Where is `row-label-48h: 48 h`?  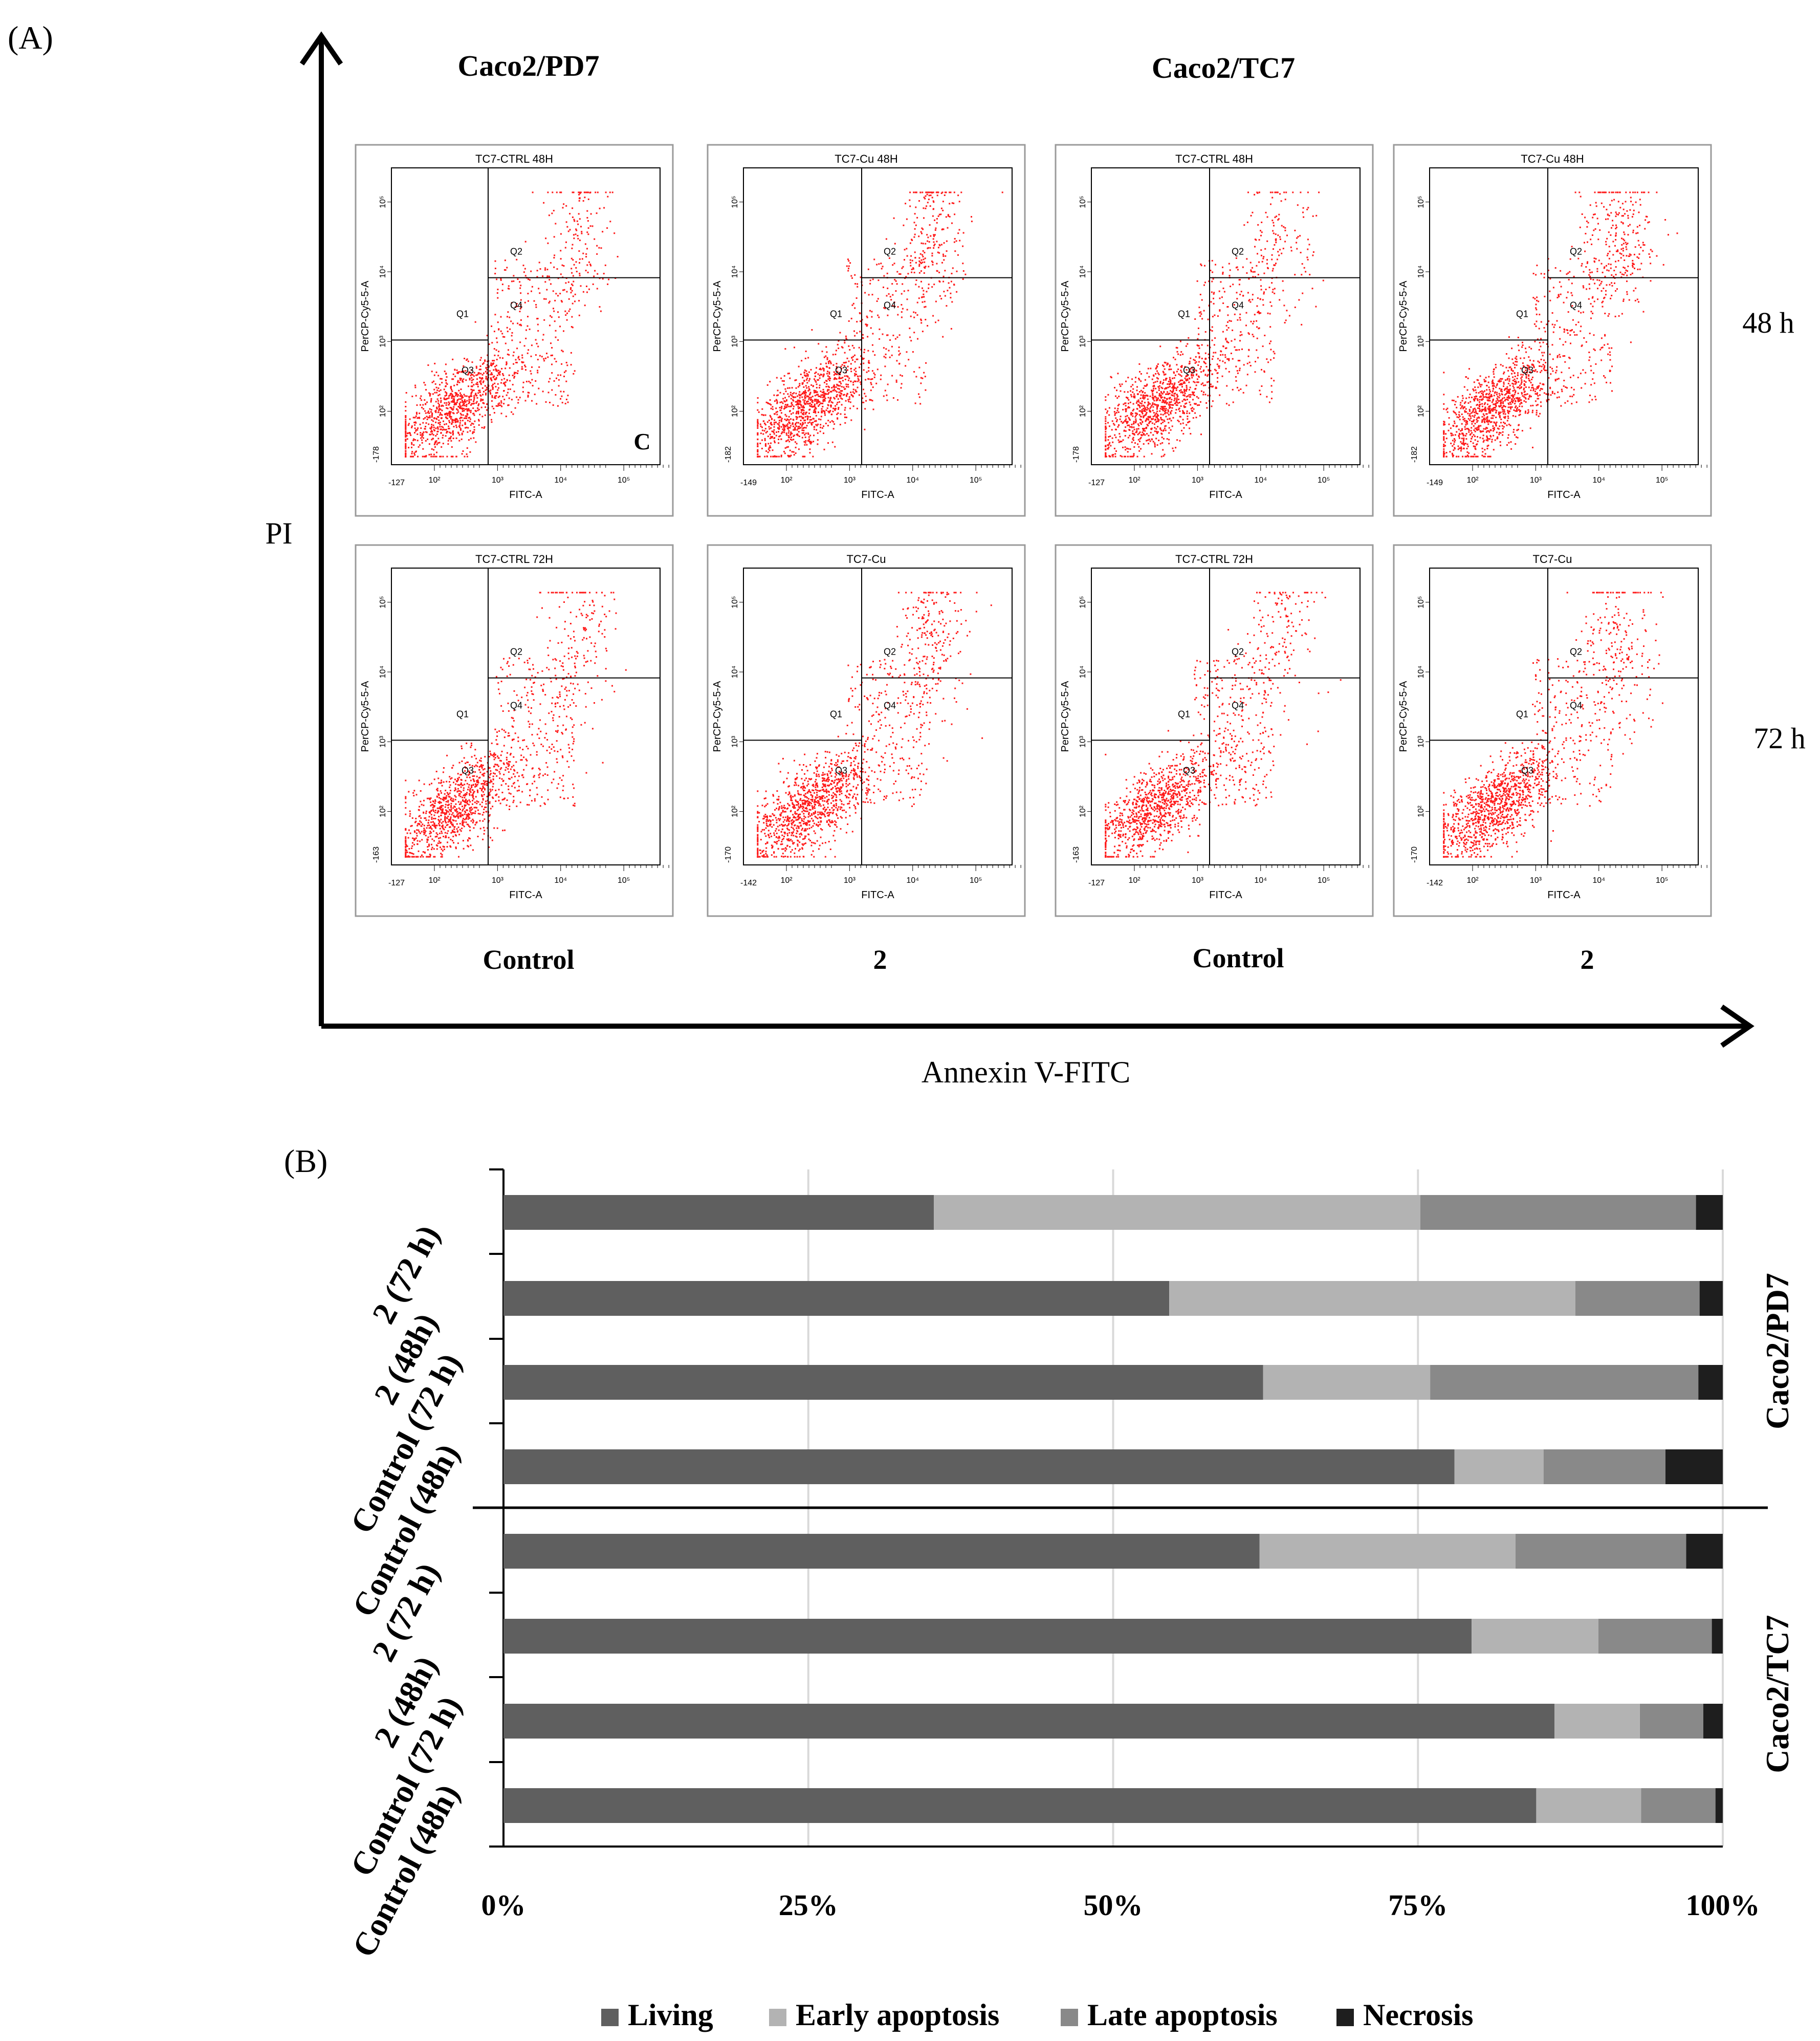 row-label-48h: 48 h is located at coordinates (1768, 322).